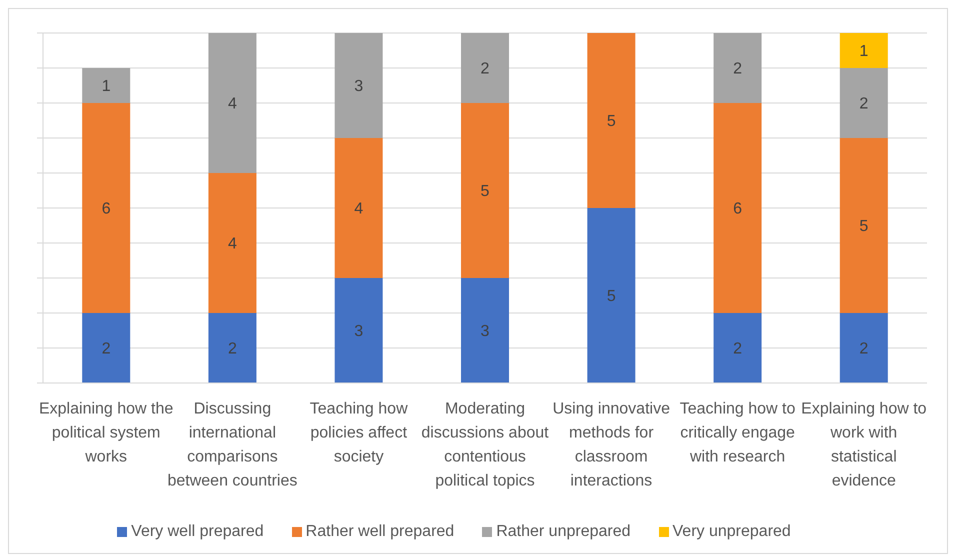 The height and width of the screenshot is (560, 954). I want to click on x-tick-label: Teaching how policies affect society, so click(359, 433).